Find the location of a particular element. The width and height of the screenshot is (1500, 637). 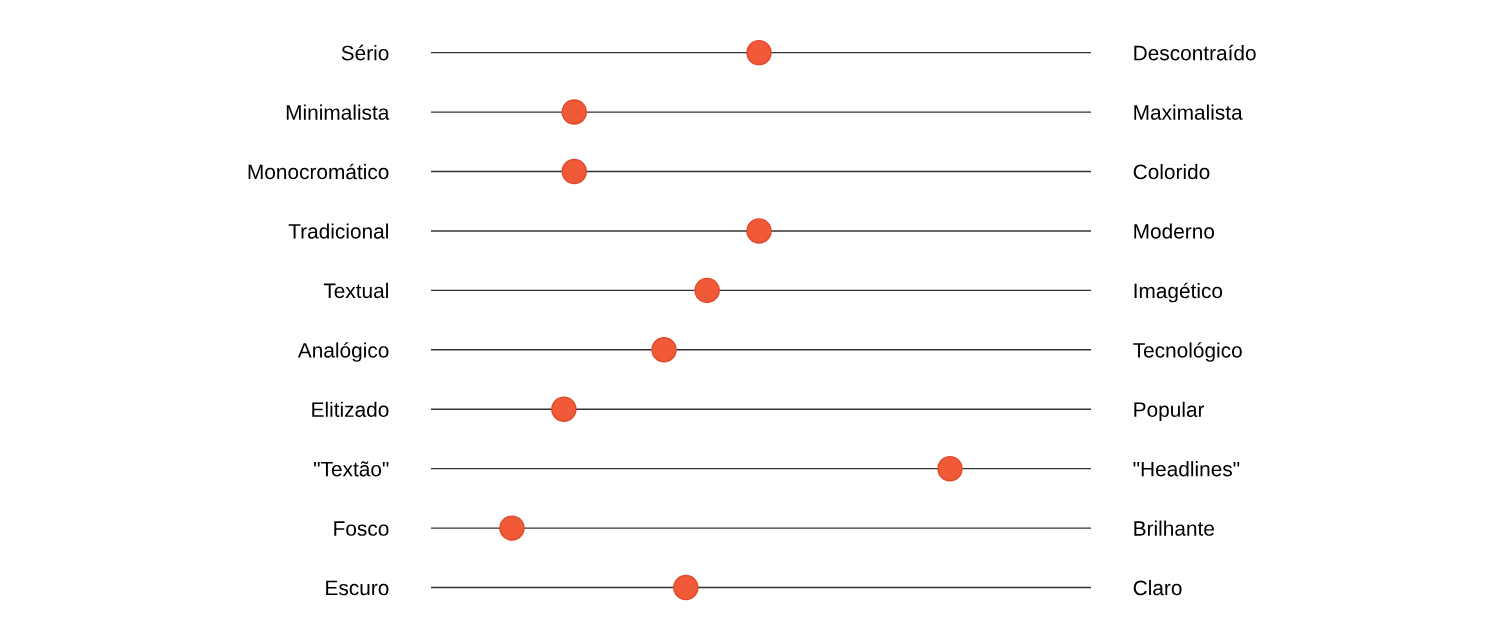

y2-tick-label: Popular is located at coordinates (1169, 411).